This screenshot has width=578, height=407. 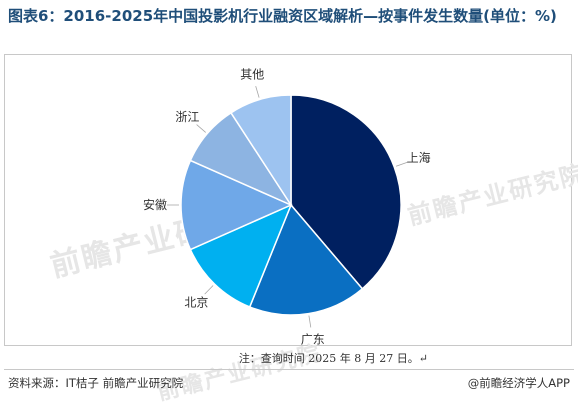 What do you see at coordinates (187, 117) in the screenshot?
I see `slice-label: 浙江` at bounding box center [187, 117].